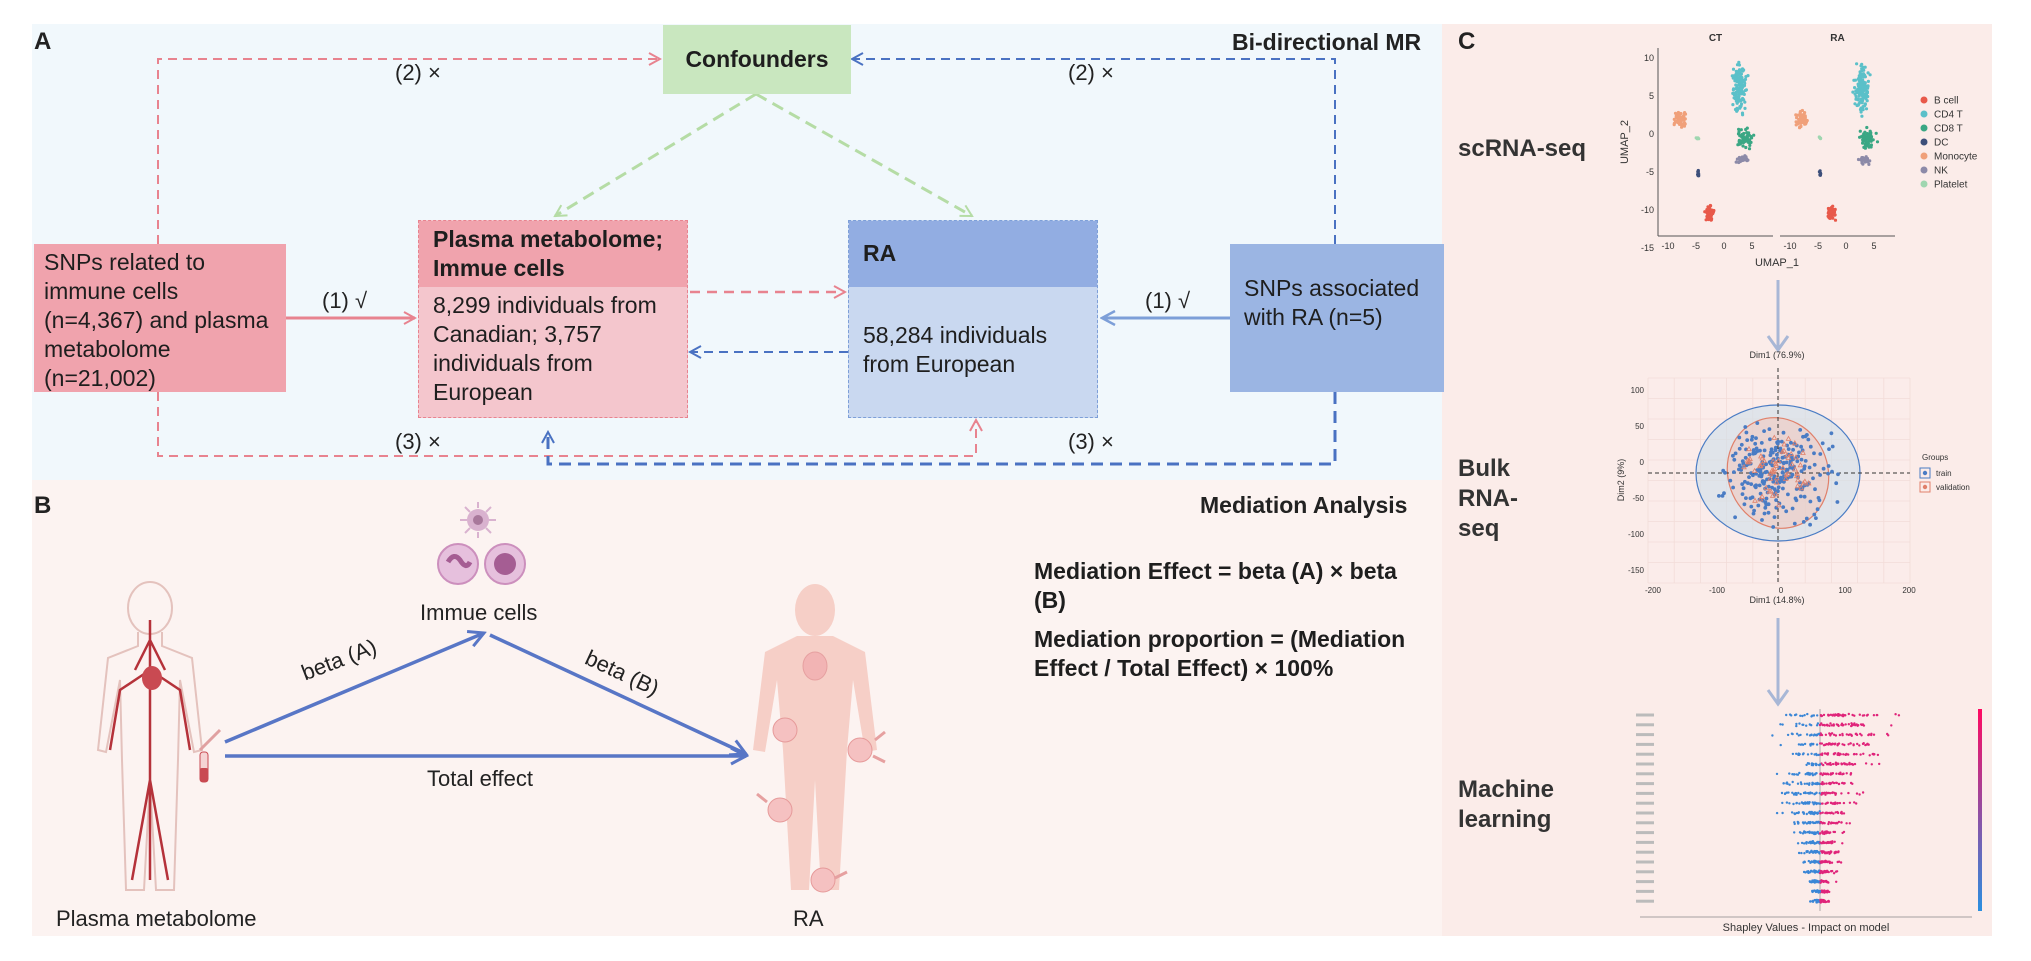 The height and width of the screenshot is (961, 2031). I want to click on pca-legend-label: train, so click(1944, 473).